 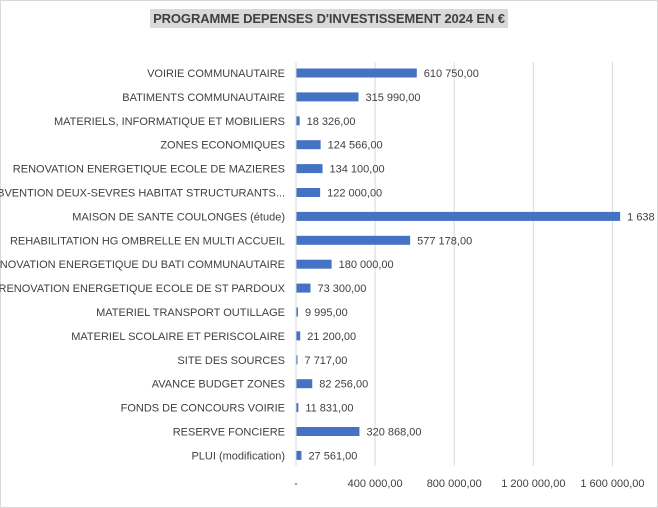 I want to click on category-label: PLUI (modification), so click(x=238, y=456).